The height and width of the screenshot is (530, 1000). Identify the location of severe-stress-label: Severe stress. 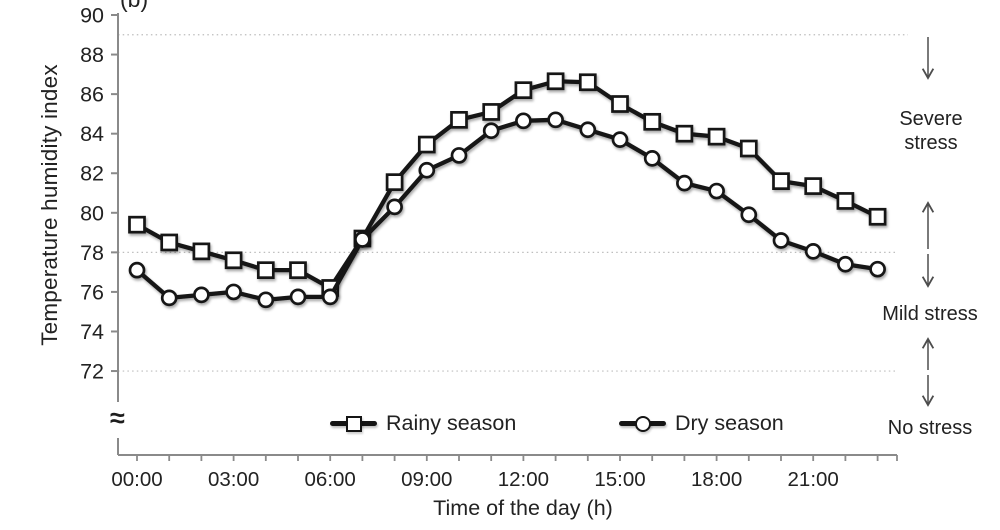
(931, 131).